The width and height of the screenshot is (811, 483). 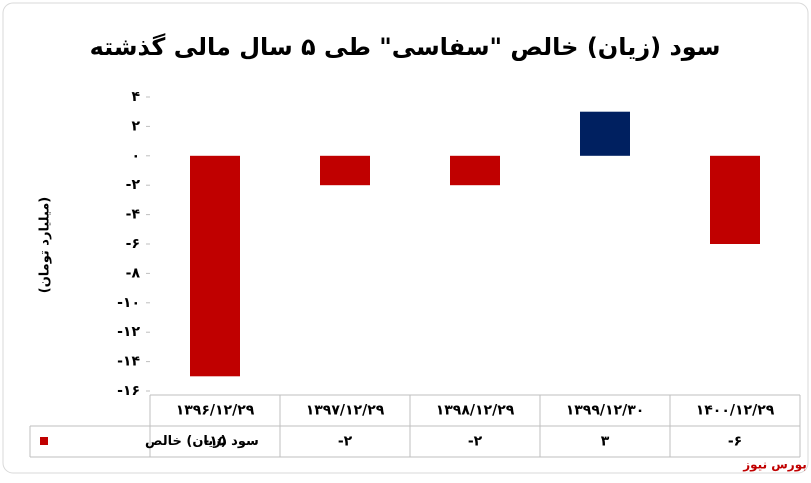 What do you see at coordinates (135, 156) in the screenshot?
I see `y-tick-label: ۰` at bounding box center [135, 156].